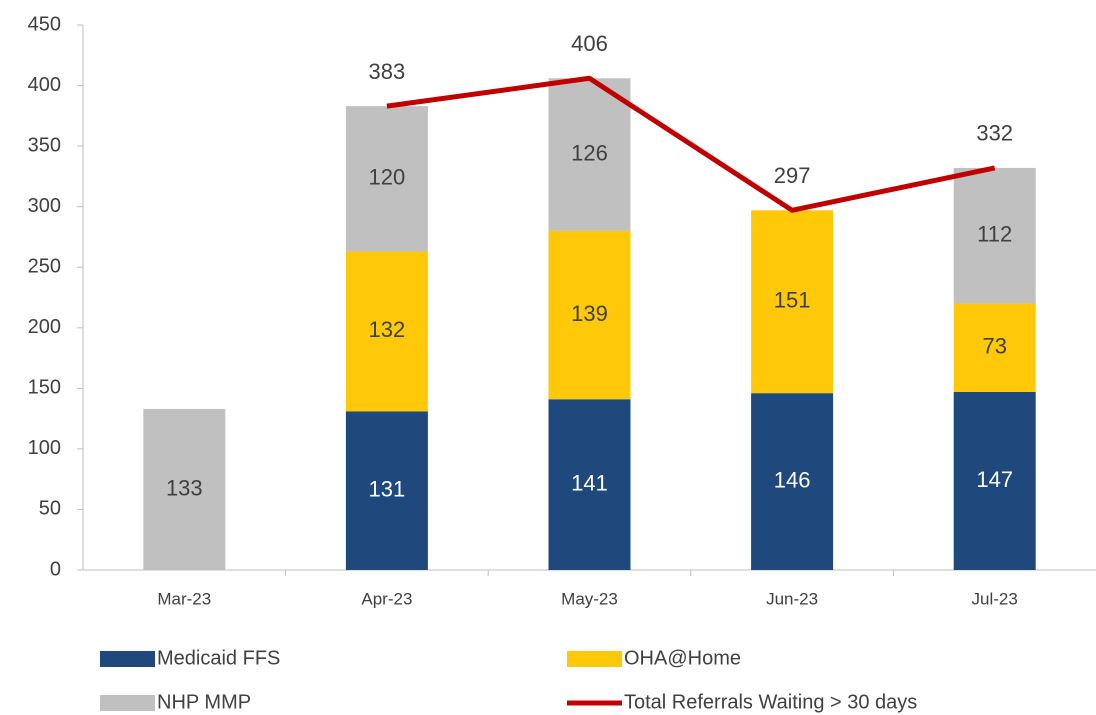  What do you see at coordinates (386, 598) in the screenshot?
I see `x-tick-label: Apr-23` at bounding box center [386, 598].